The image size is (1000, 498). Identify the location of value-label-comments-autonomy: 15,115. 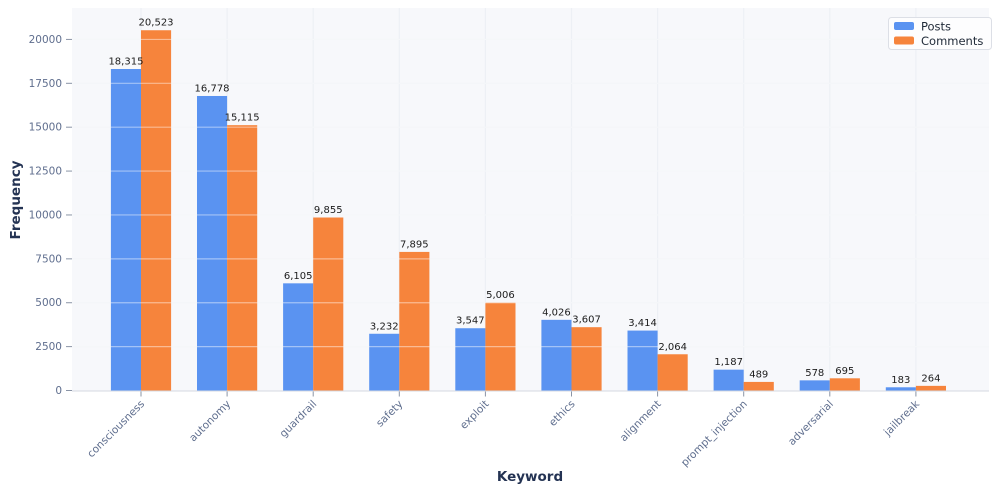
(242, 118).